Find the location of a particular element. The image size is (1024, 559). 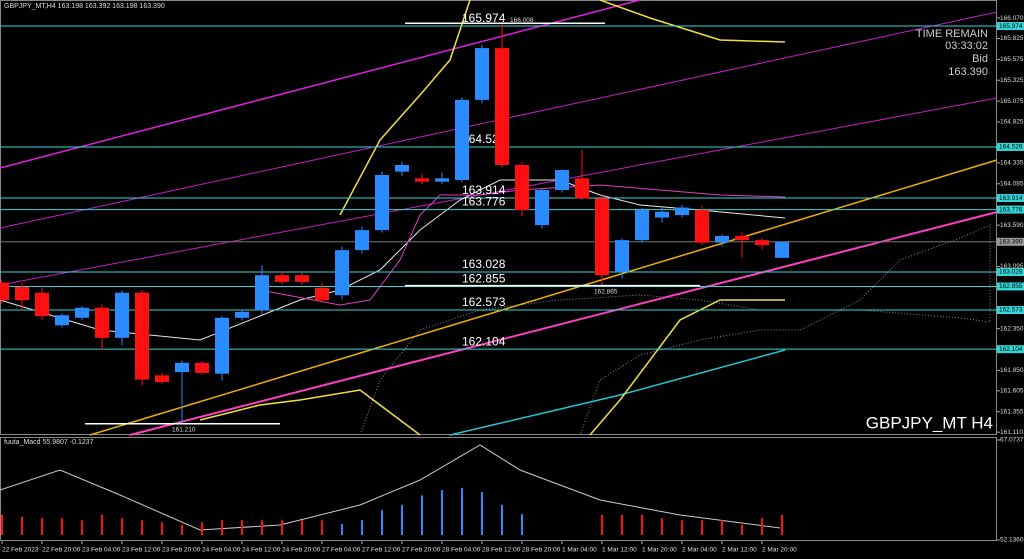

low-mark-label: 162.865 is located at coordinates (606, 291).